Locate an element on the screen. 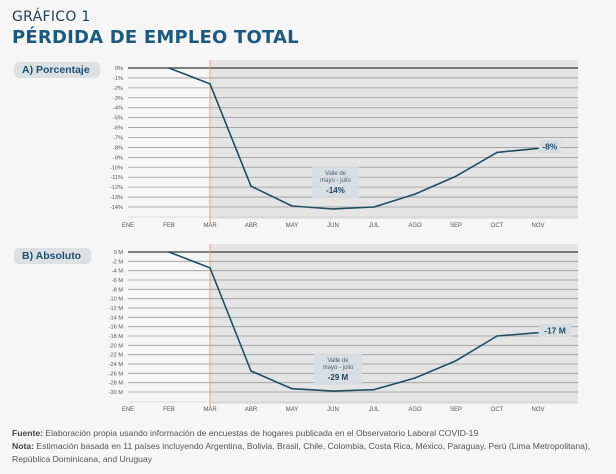  y-tick-label: -16 M is located at coordinates (116, 328).